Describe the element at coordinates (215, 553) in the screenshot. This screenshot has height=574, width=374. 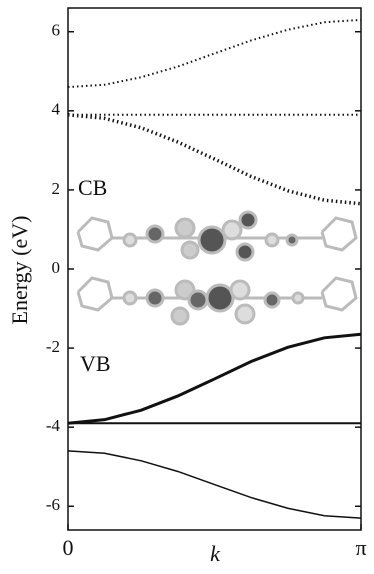
I see `x-axis-label: k` at that location.